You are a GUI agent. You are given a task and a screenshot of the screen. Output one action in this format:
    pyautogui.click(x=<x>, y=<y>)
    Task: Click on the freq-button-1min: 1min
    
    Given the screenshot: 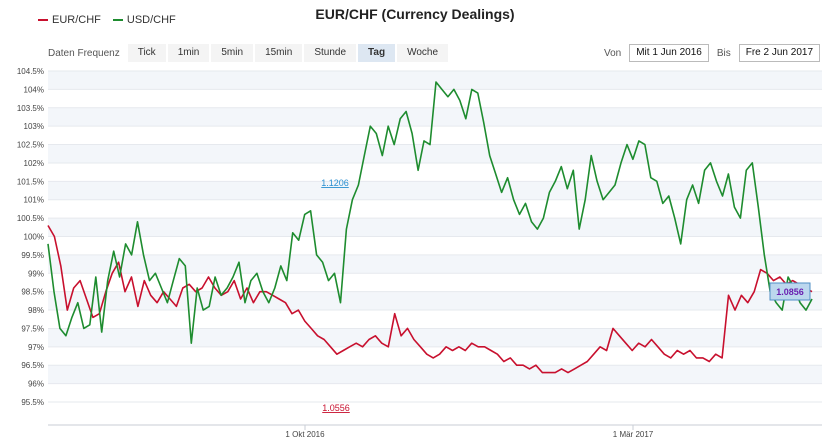 What is the action you would take?
    pyautogui.click(x=188, y=53)
    